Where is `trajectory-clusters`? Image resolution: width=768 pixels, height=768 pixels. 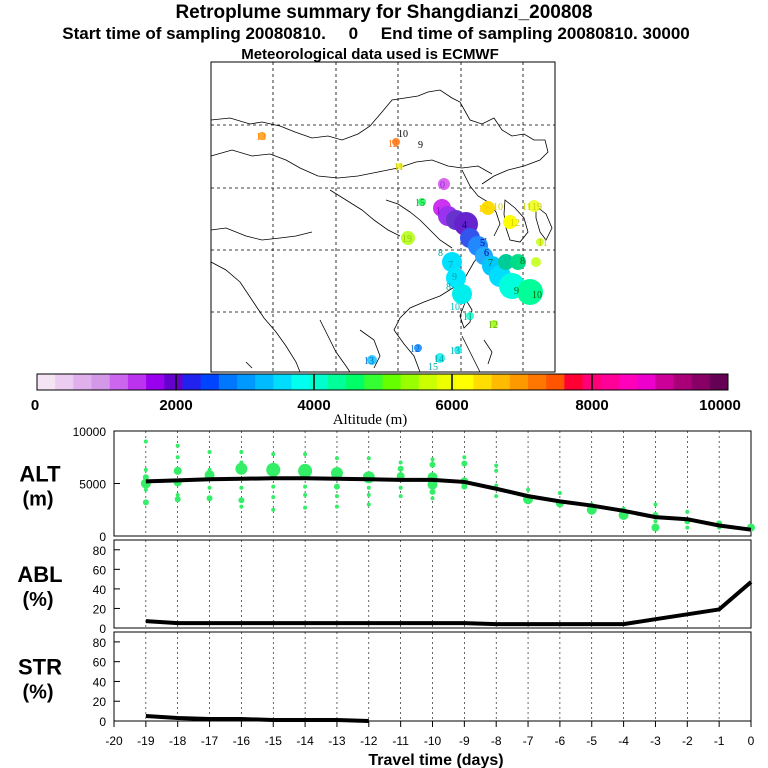
trajectory-clusters is located at coordinates (401, 248).